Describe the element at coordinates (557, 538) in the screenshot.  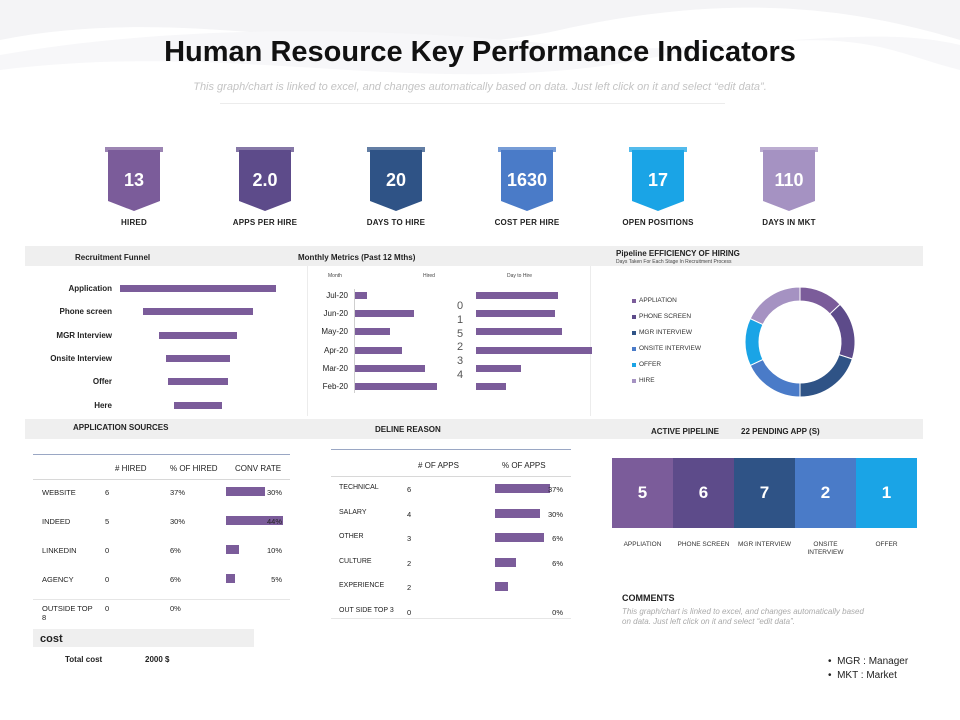
I see `decline-pct: 6%` at that location.